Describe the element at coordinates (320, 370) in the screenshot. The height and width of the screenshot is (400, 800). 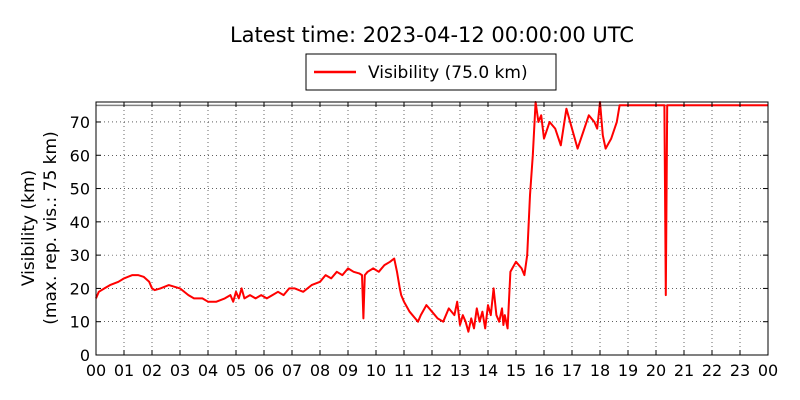
I see `x-tick-label: 08` at that location.